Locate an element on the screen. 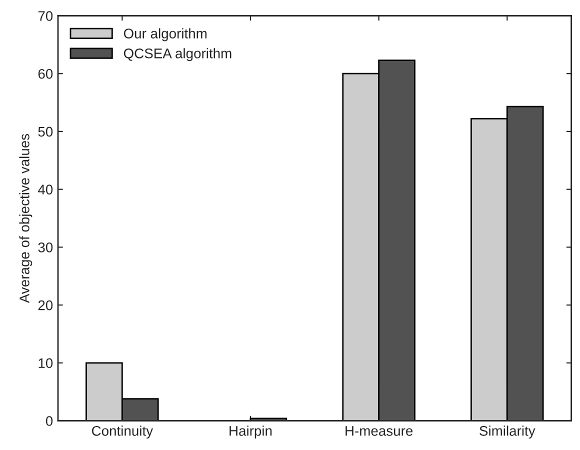  x-tick-label: H-measure is located at coordinates (379, 431).